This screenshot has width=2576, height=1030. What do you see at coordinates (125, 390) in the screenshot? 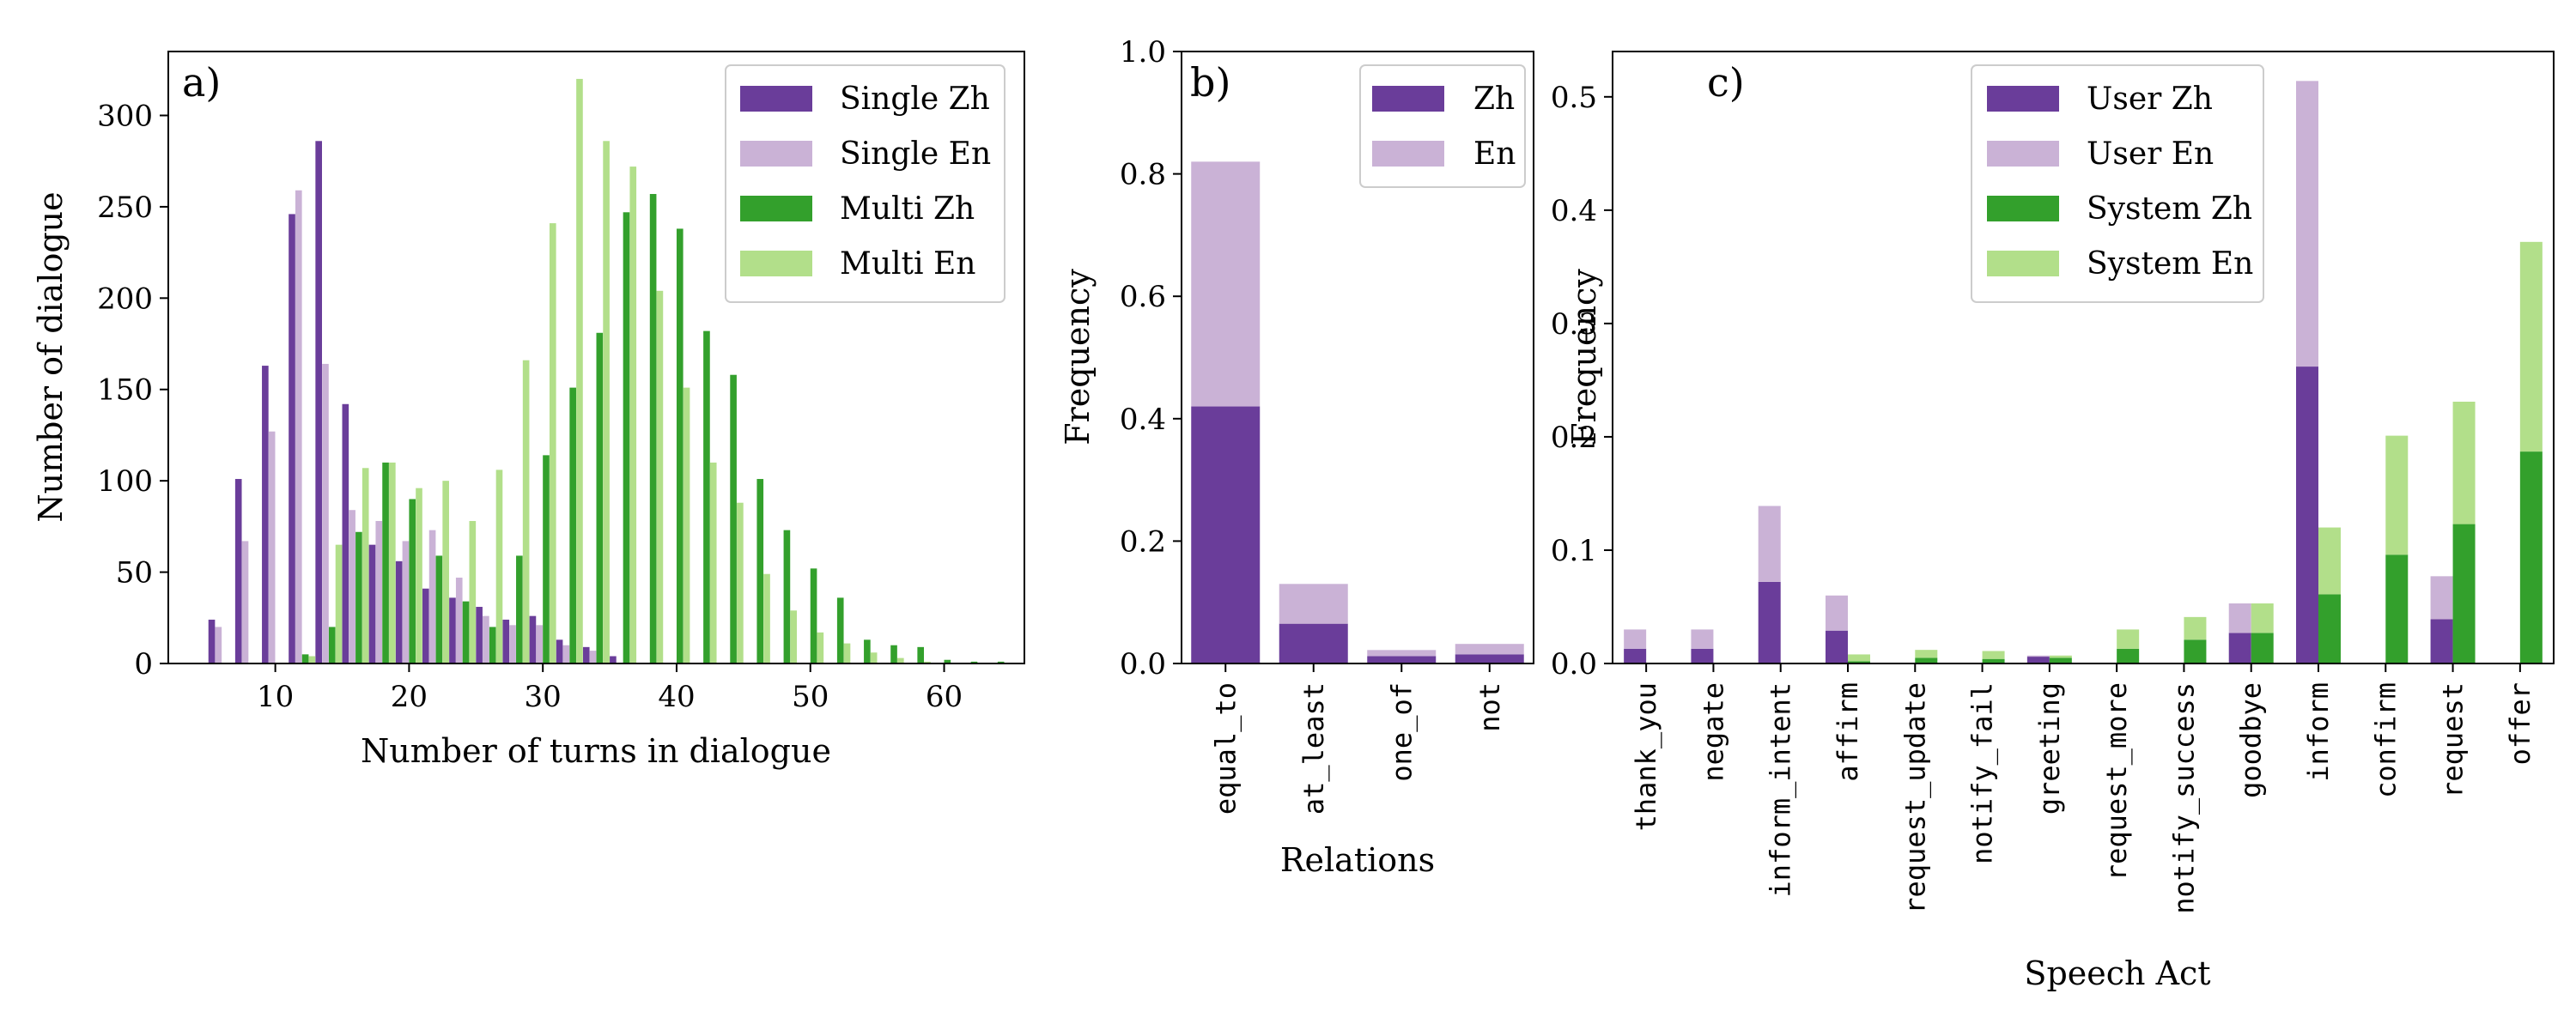
I see `y-tick-label-150: 150` at bounding box center [125, 390].